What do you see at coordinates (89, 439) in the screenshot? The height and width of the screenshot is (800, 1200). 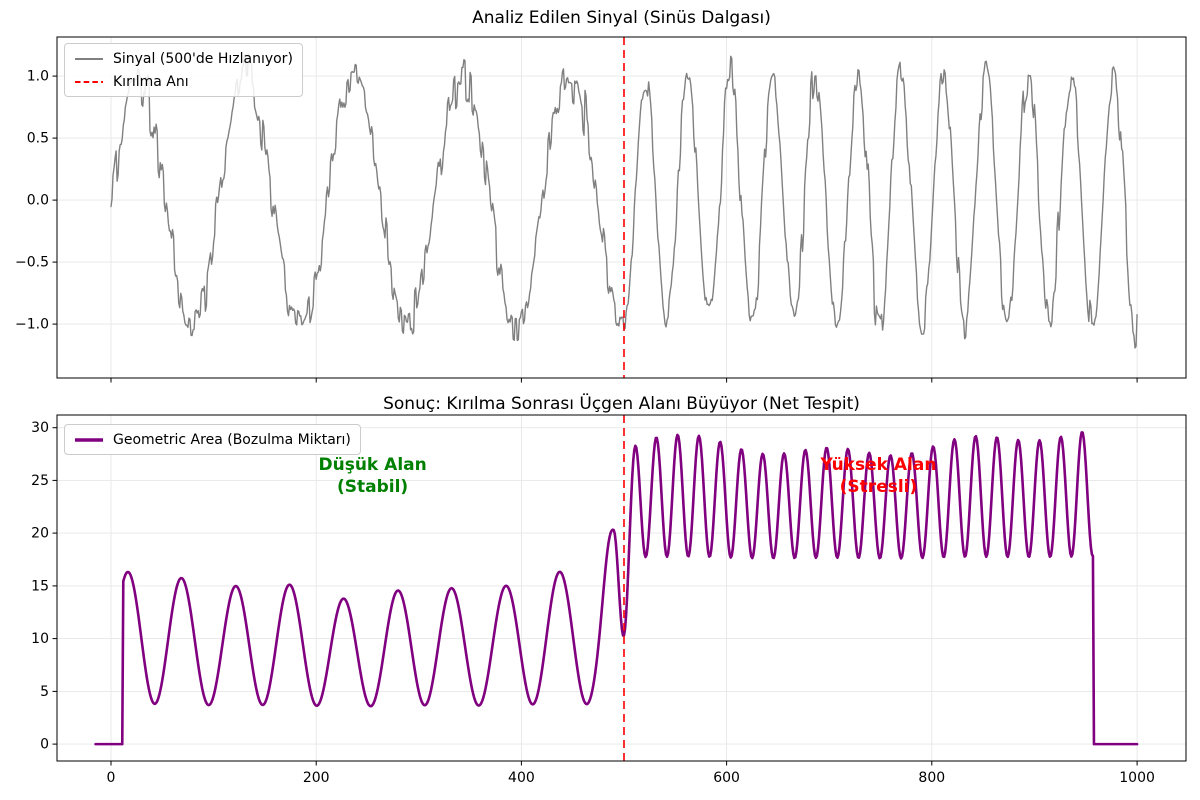 I see `area-line-sample-icon` at bounding box center [89, 439].